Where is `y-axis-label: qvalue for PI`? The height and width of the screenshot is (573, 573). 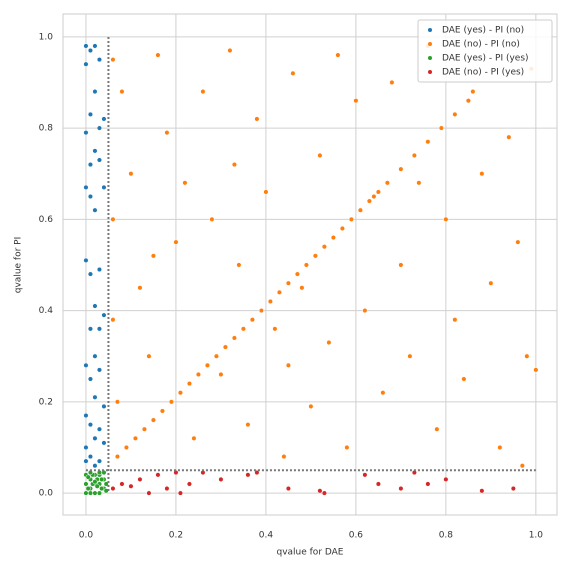
y-axis-label: qvalue for PI is located at coordinates (19, 265).